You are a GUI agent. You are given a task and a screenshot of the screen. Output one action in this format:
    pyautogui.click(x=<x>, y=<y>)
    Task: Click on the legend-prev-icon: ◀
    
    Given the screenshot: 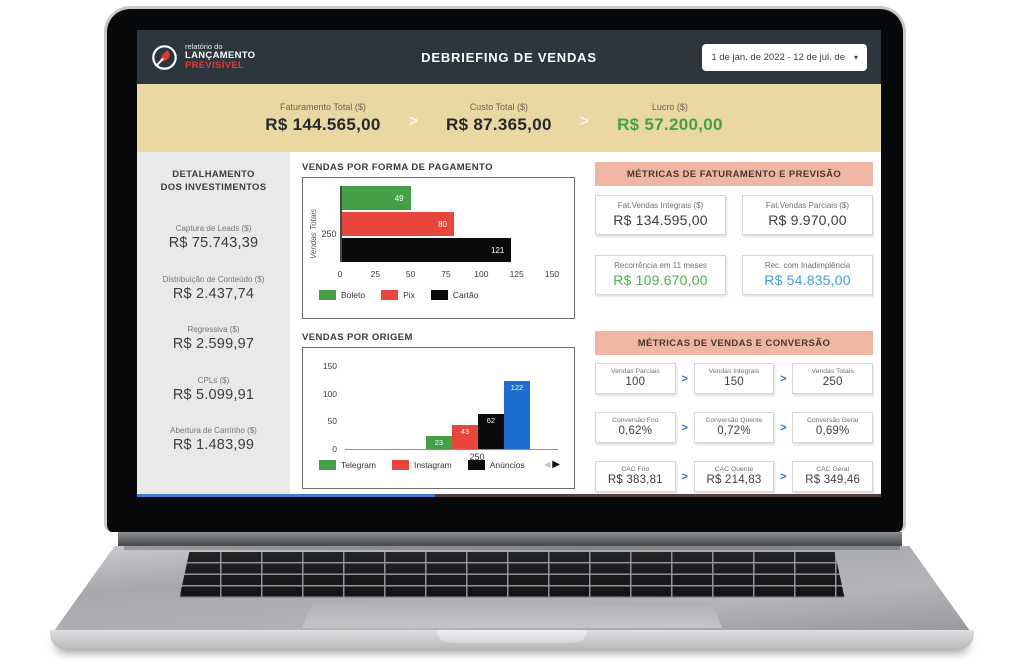 What is the action you would take?
    pyautogui.click(x=547, y=464)
    